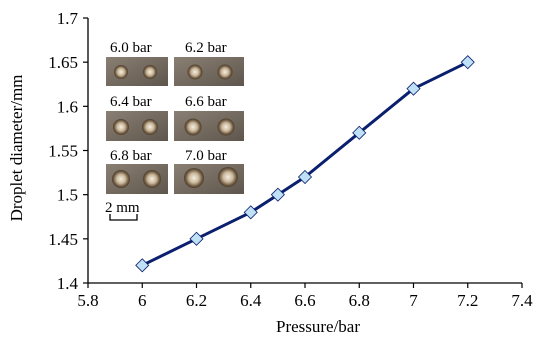 The image size is (537, 340). I want to click on x-axis-title: Pressure/bar, so click(318, 326).